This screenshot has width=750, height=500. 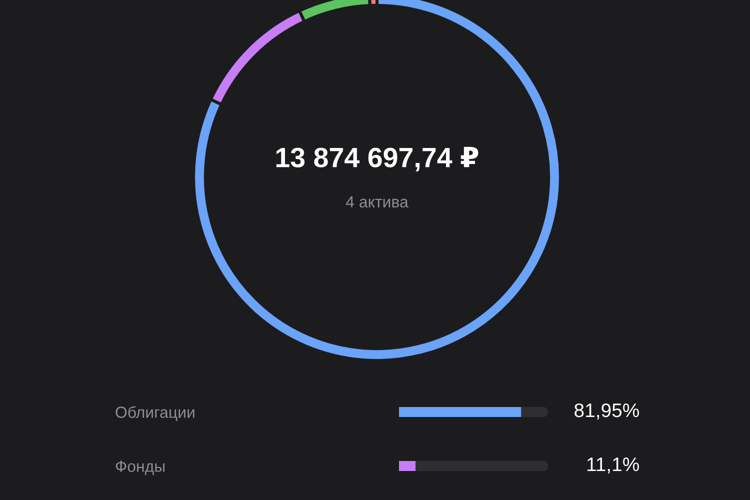 What do you see at coordinates (377, 202) in the screenshot?
I see `text: 4 актива` at bounding box center [377, 202].